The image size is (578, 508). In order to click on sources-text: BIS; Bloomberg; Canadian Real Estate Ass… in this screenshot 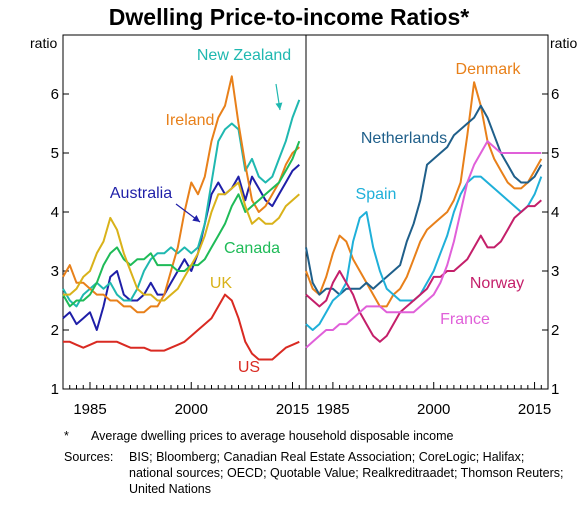, I will do `click(346, 473)`.